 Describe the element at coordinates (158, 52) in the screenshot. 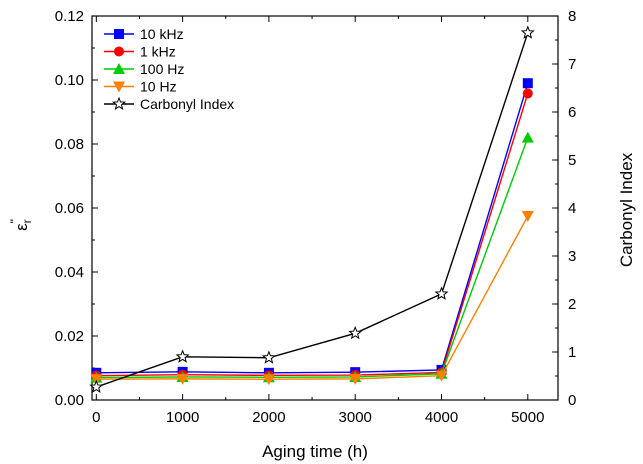

I see `legend-label: 1 kHz` at that location.